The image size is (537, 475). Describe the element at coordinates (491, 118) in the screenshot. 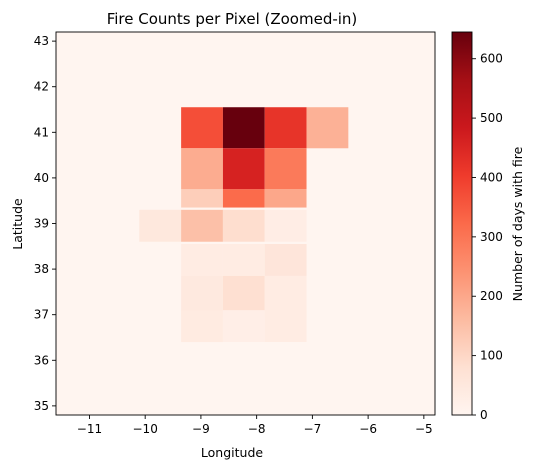

I see `colorbar-tick-label: 500` at that location.